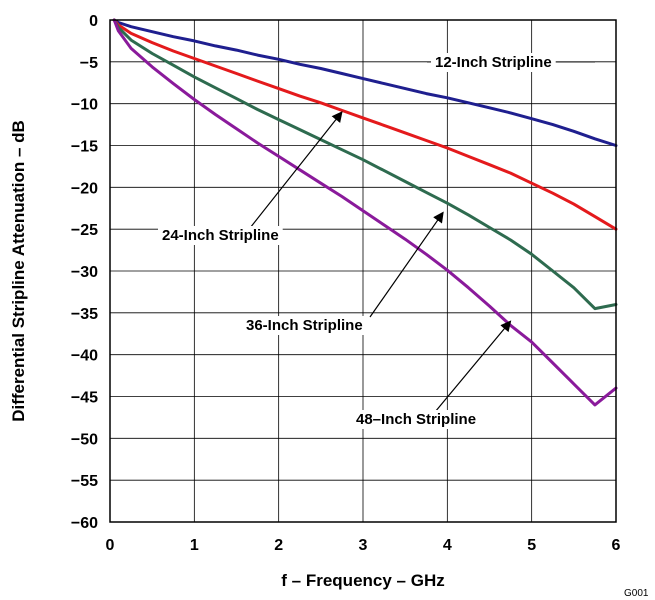  I want to click on x-tick-label: 6, so click(616, 545).